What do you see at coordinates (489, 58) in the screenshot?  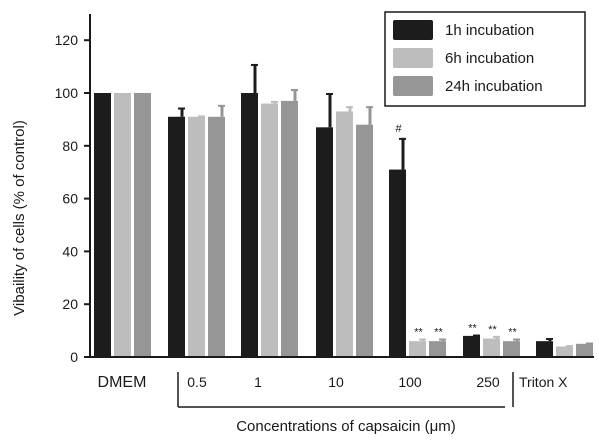 I see `legend-label: 6h incubation` at bounding box center [489, 58].